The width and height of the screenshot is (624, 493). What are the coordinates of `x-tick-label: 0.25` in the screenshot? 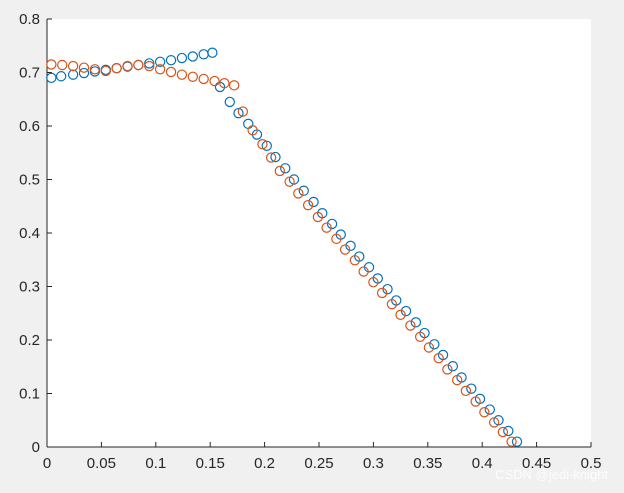 It's located at (318, 463).